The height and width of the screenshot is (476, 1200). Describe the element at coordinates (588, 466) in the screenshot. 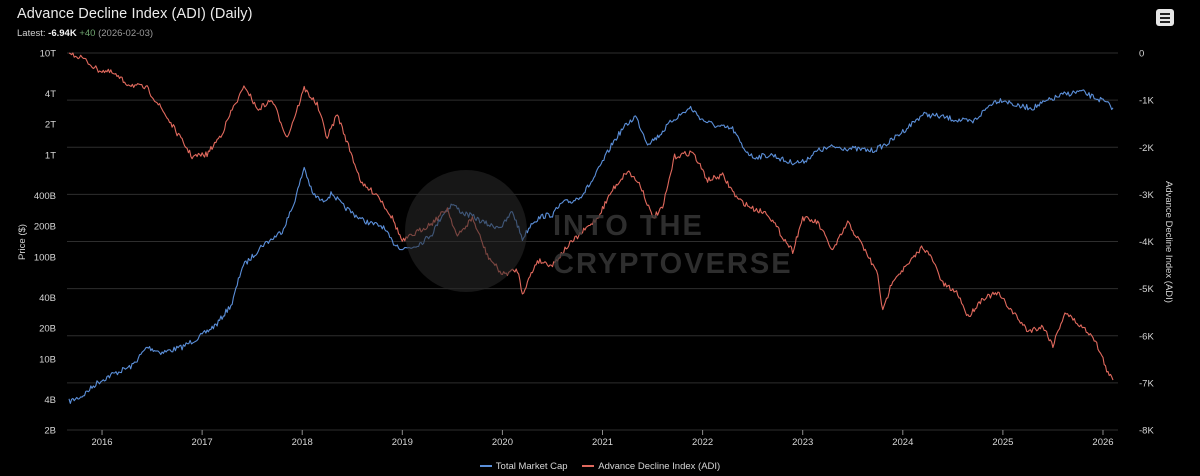

I see `legend-swatch-adi` at that location.